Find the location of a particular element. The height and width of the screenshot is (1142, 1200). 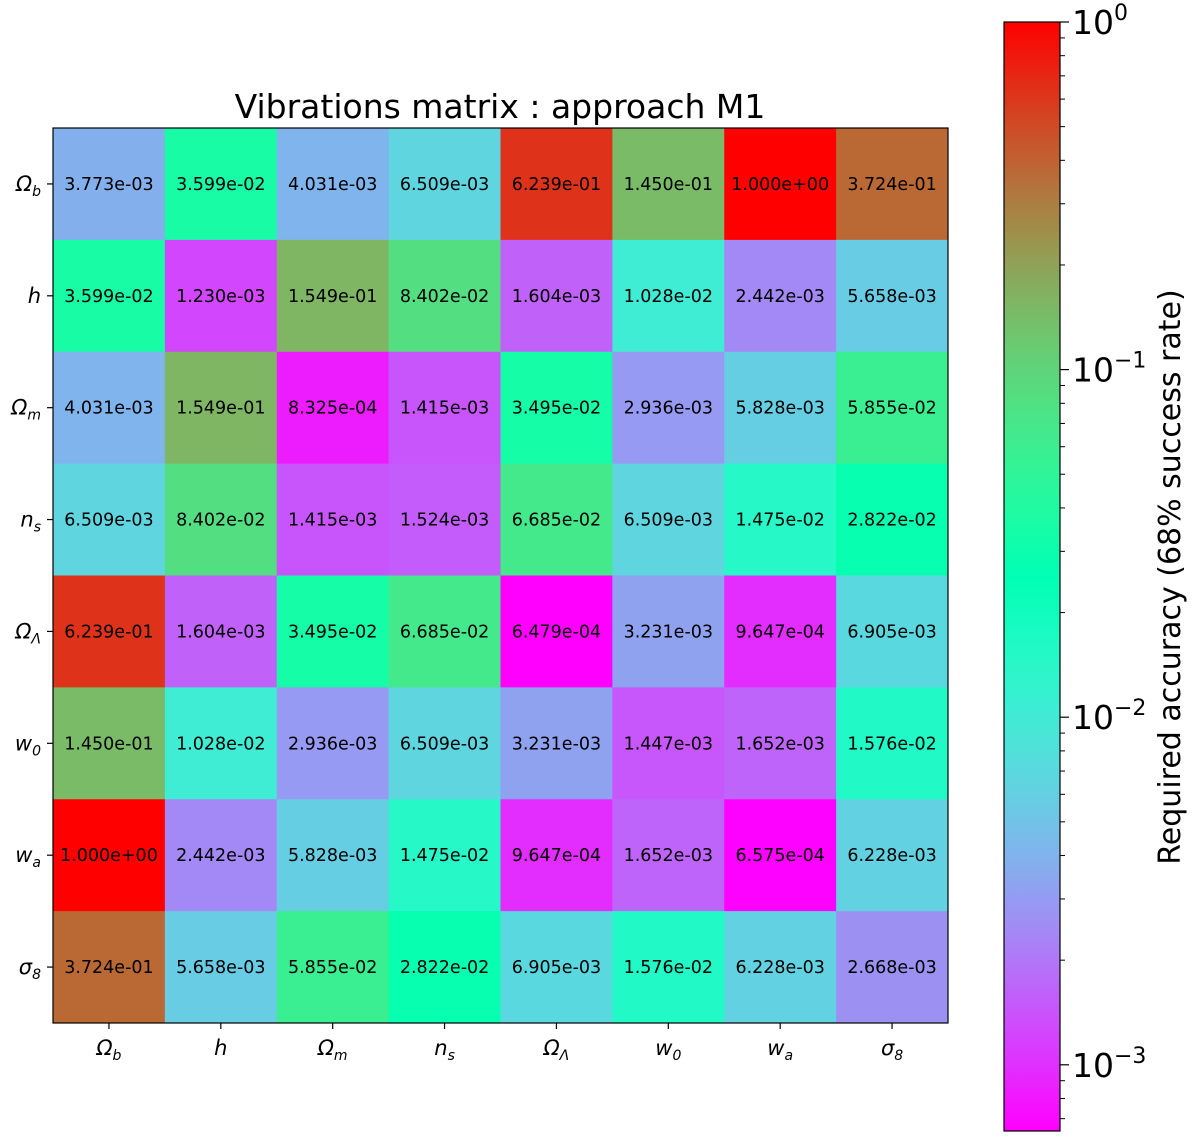

cell-value-label: 5.855e-02 is located at coordinates (332, 968).